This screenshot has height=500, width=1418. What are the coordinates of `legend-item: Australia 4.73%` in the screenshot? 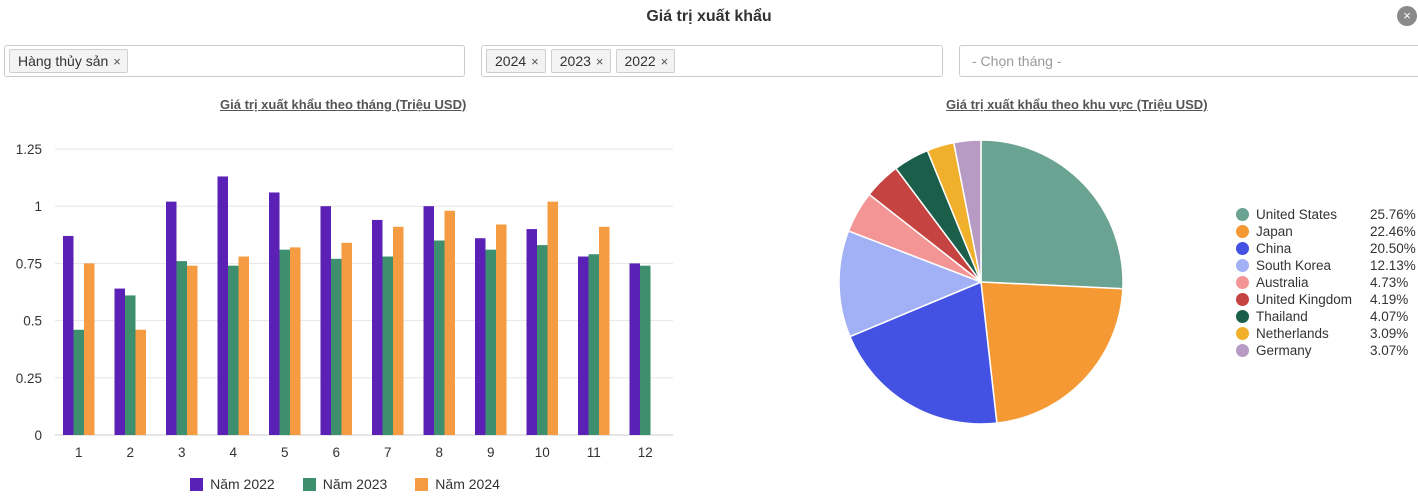 It's located at (1323, 282).